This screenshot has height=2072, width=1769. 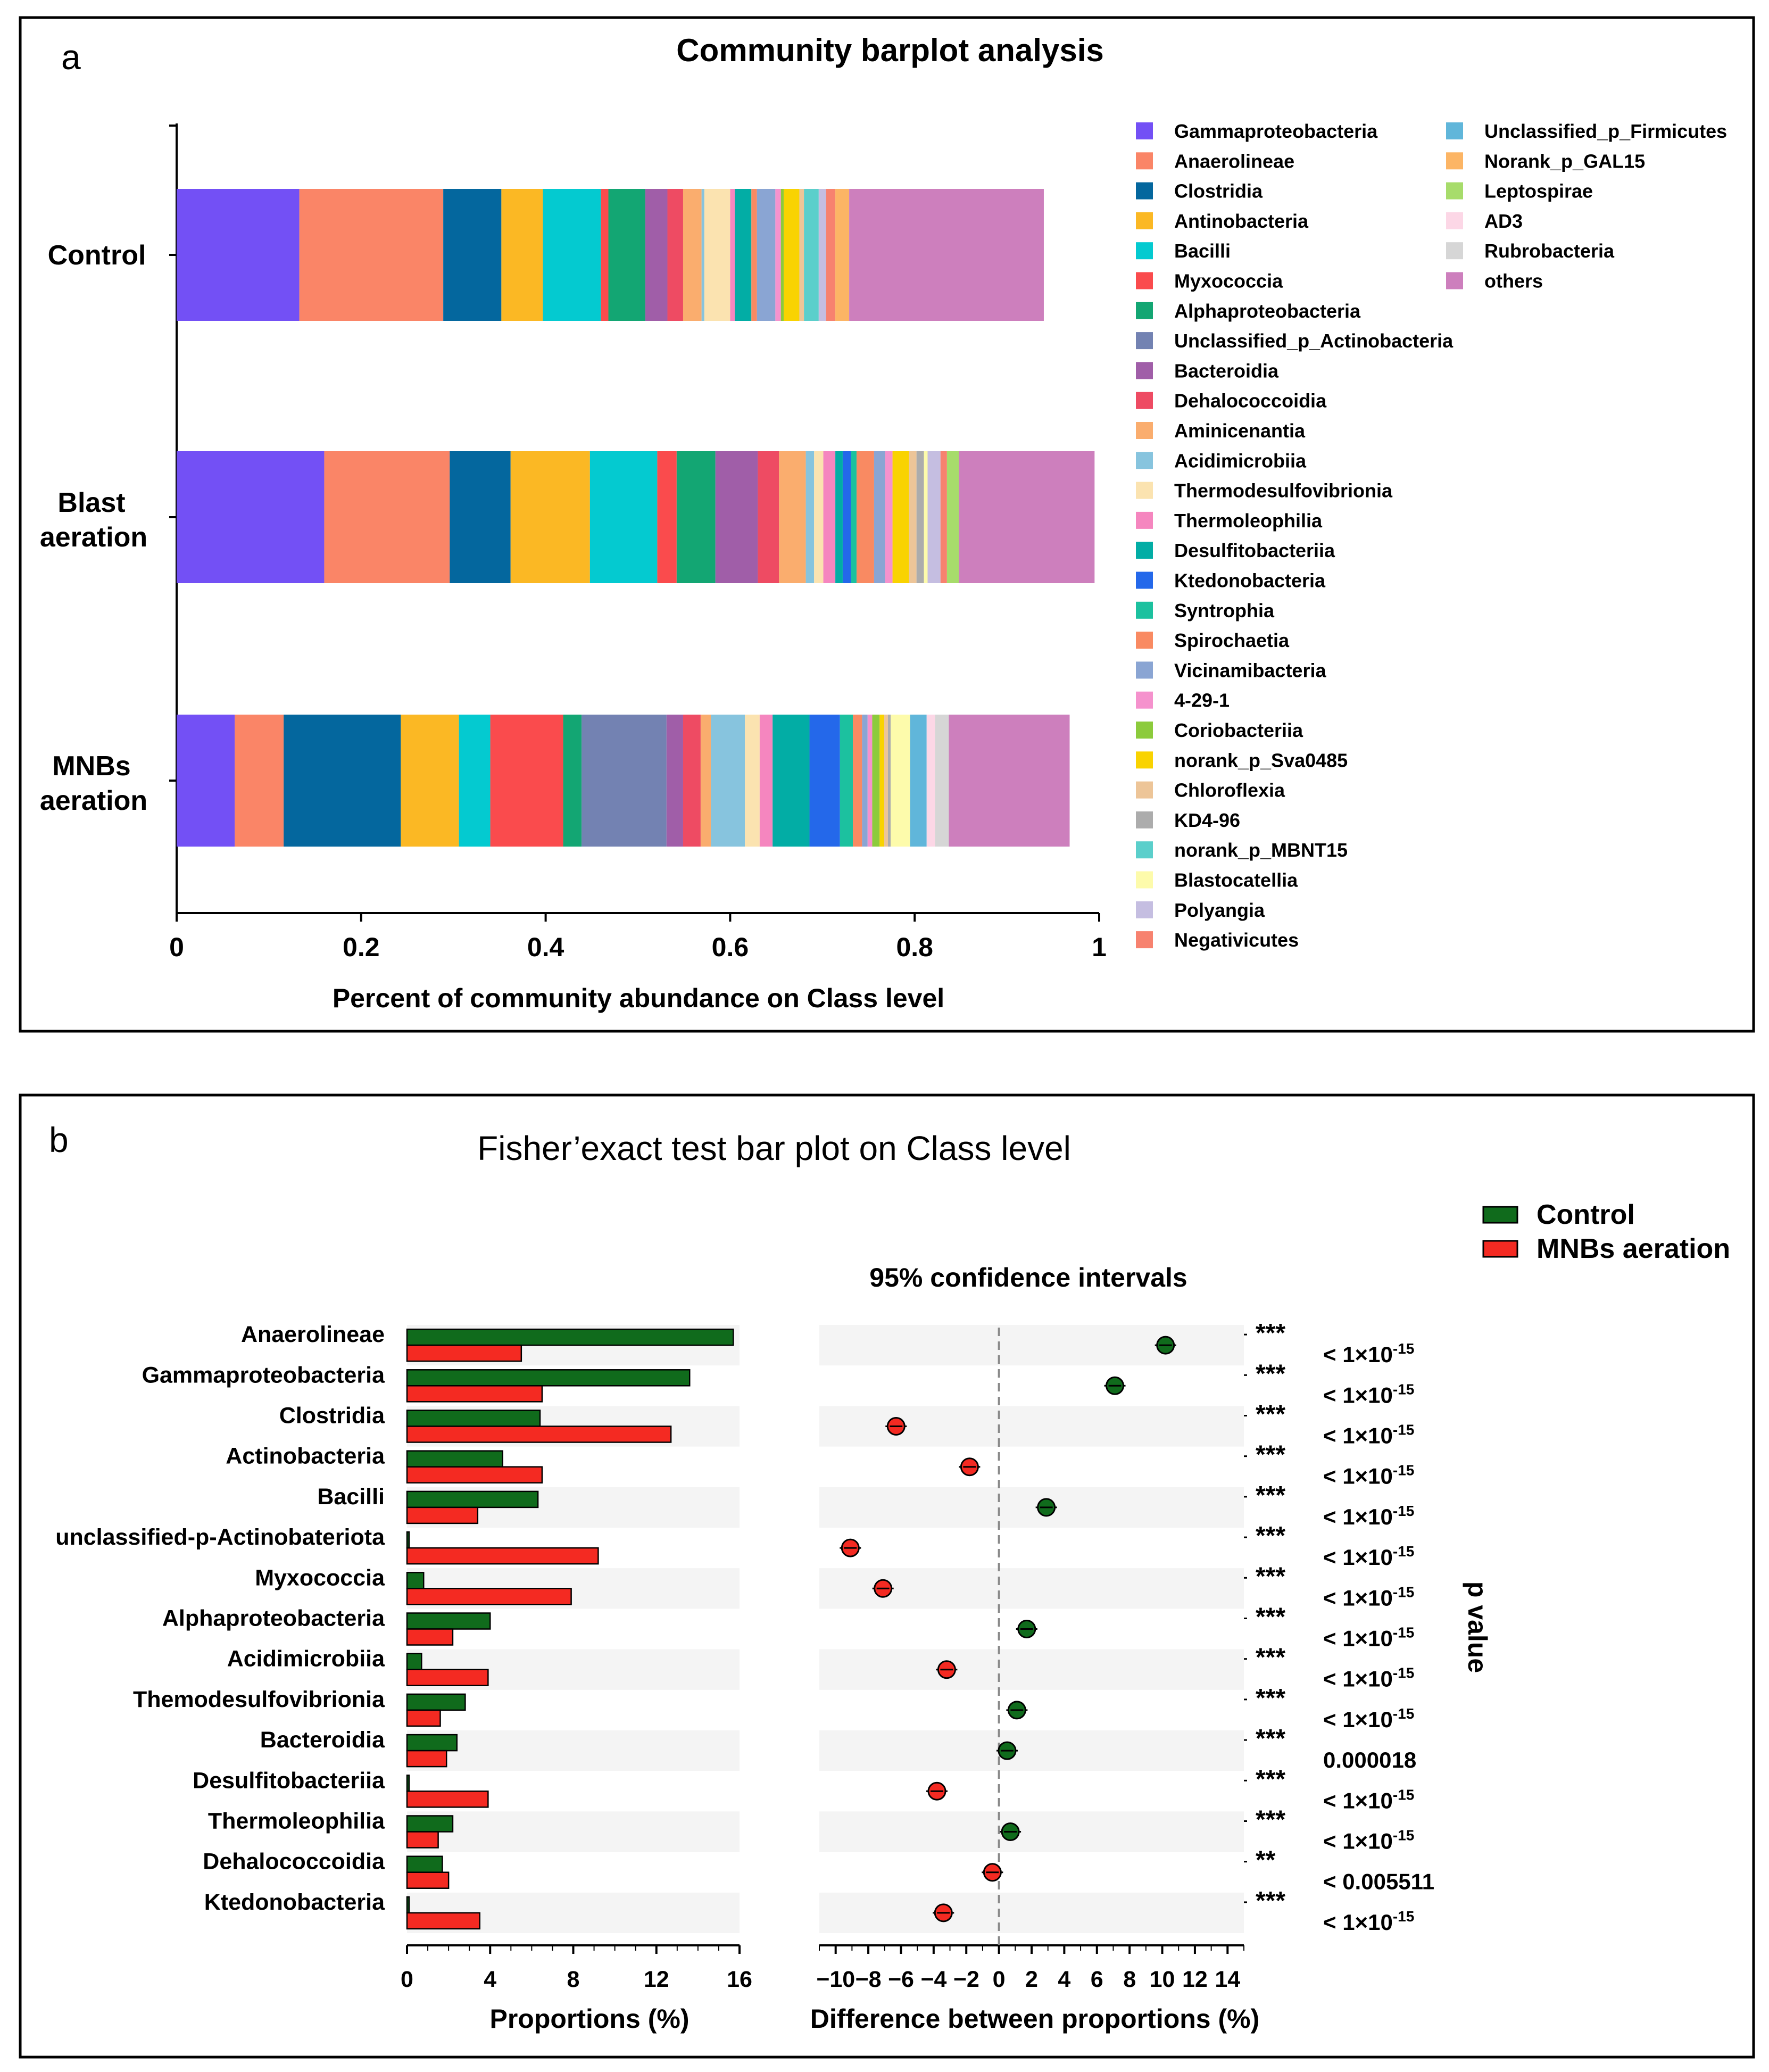 What do you see at coordinates (1144, 880) in the screenshot?
I see `legend-swatch-blastocatellia` at bounding box center [1144, 880].